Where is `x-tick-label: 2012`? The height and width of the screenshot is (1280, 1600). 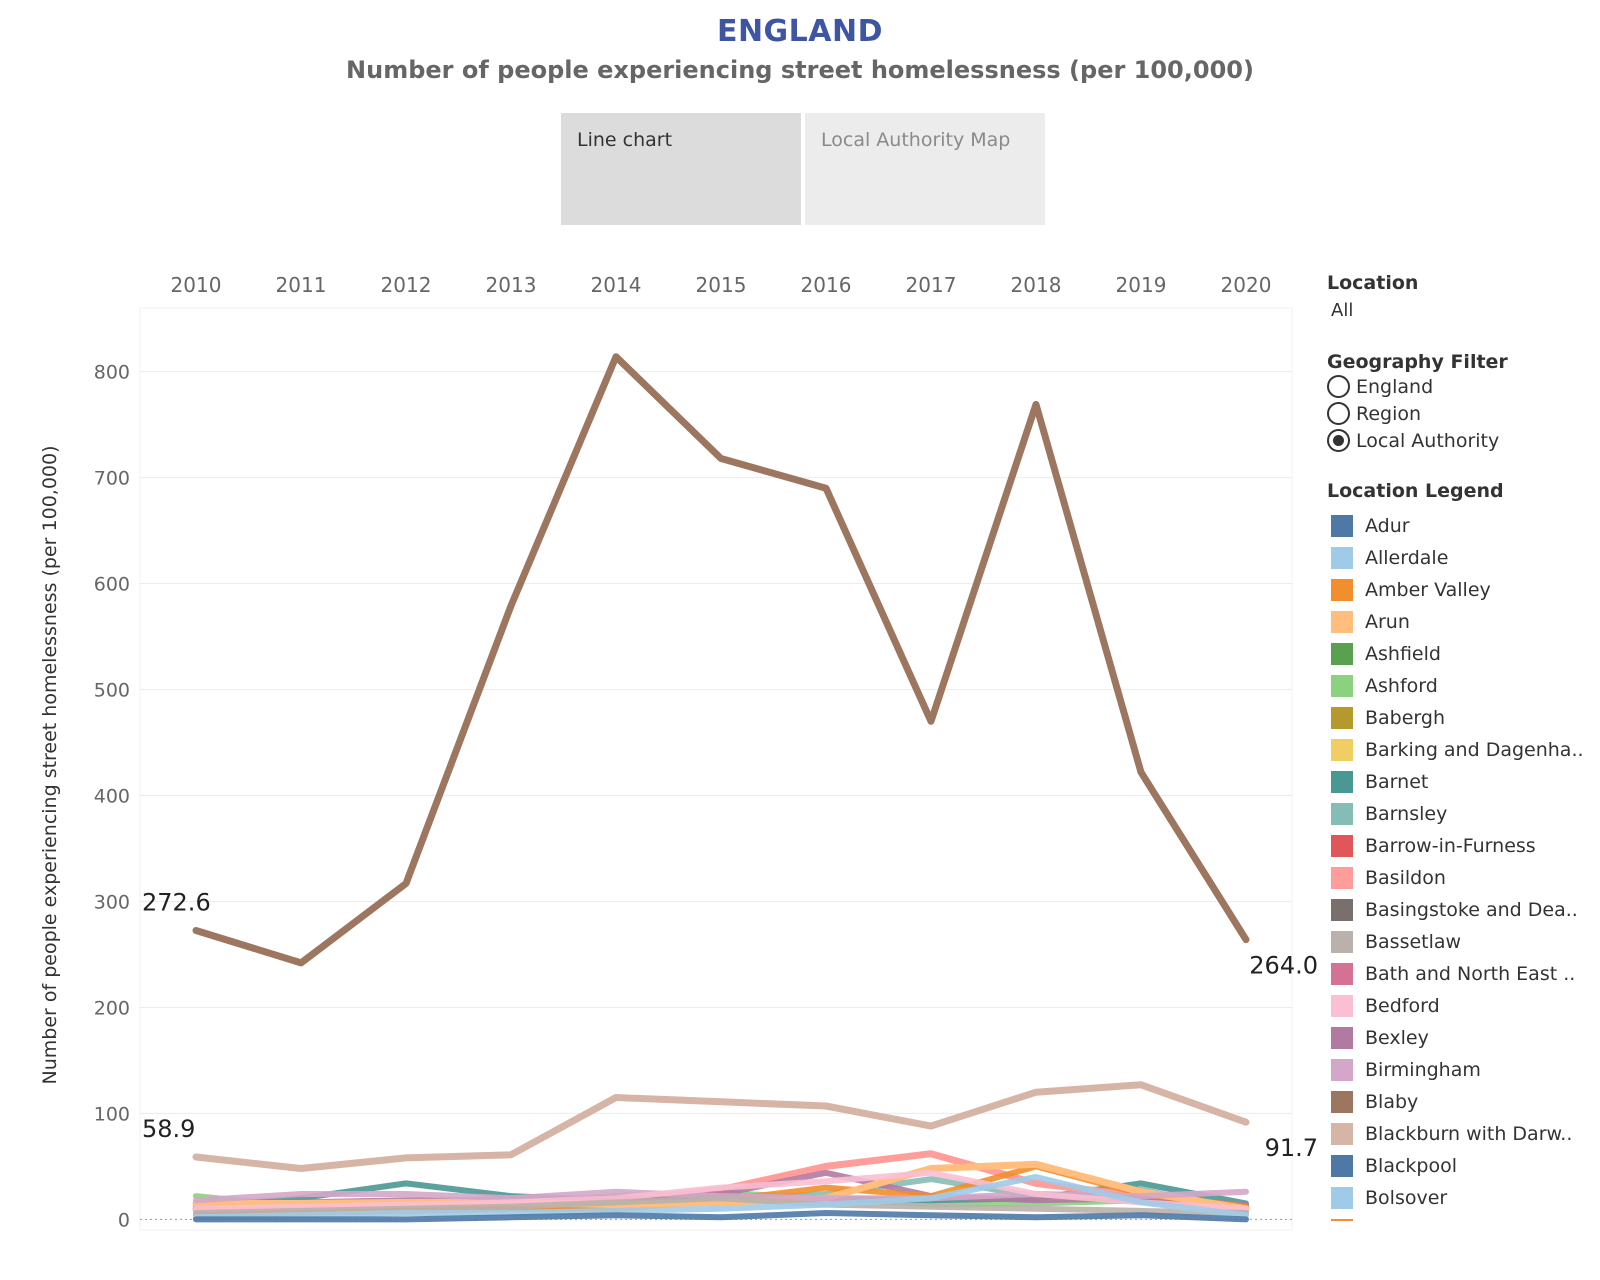 x-tick-label: 2012 is located at coordinates (406, 285).